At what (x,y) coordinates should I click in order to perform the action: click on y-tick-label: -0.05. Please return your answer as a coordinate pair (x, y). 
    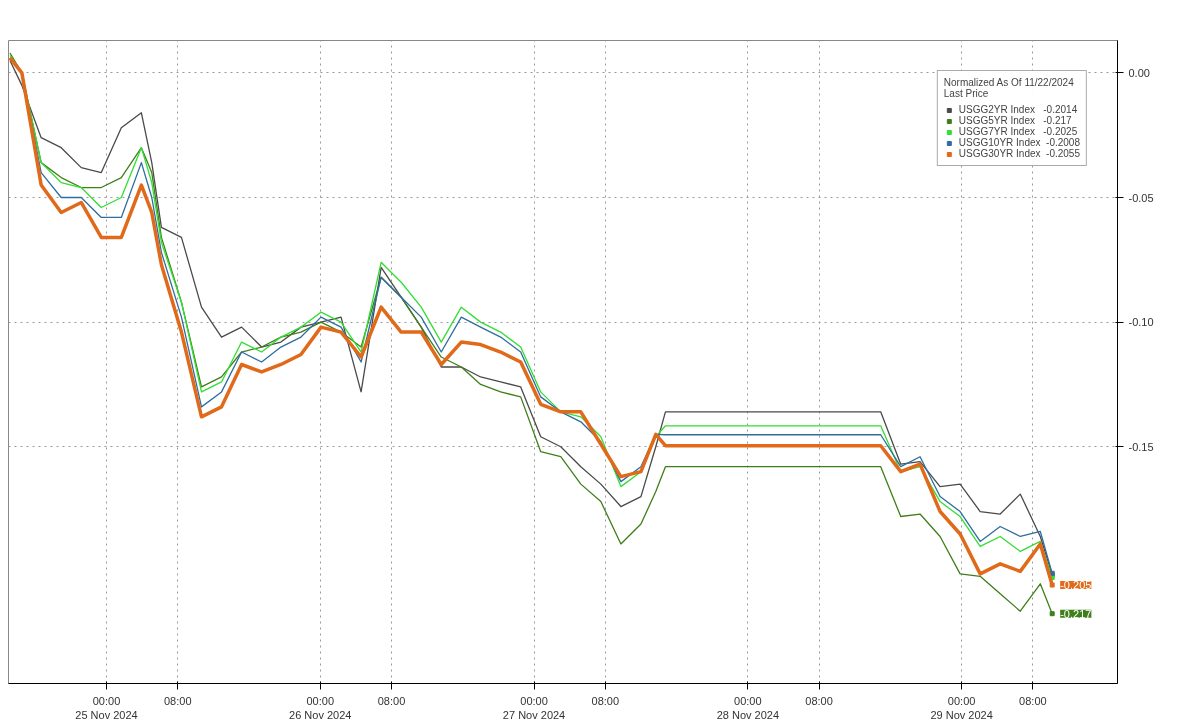
    Looking at the image, I should click on (1141, 197).